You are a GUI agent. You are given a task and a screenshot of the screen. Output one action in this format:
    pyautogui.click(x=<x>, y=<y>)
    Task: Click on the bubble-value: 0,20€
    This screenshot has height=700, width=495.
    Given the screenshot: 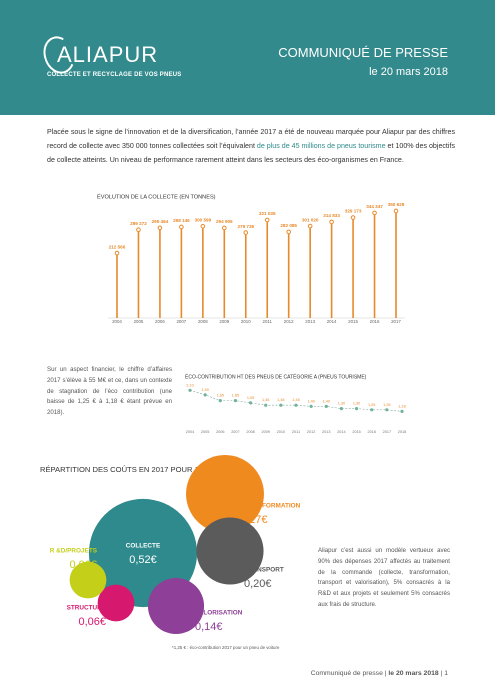 What is the action you would take?
    pyautogui.click(x=258, y=584)
    